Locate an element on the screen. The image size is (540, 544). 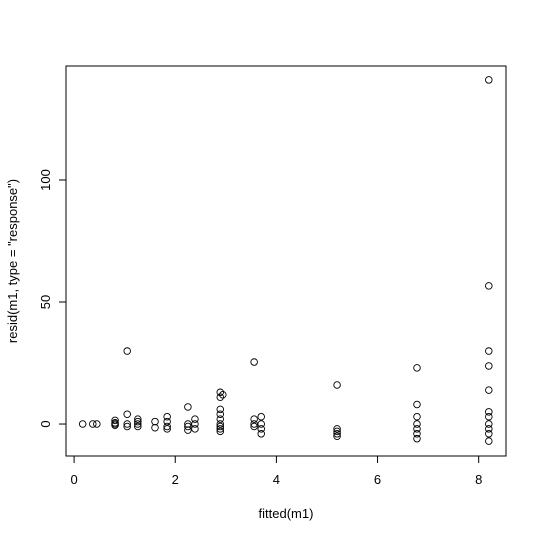
y-tick-label: 100 is located at coordinates (45, 180).